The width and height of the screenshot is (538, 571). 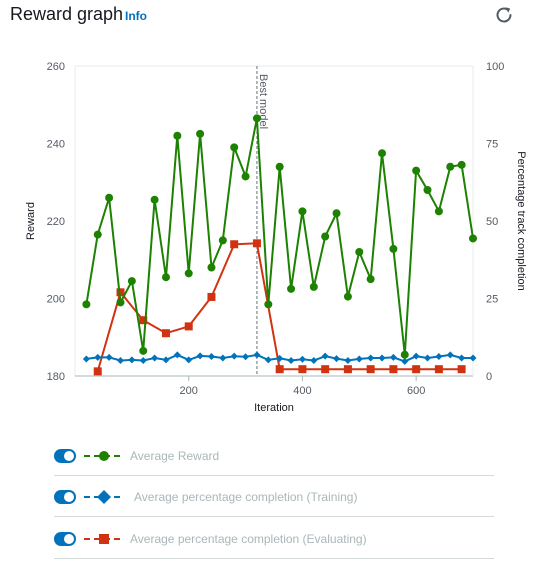 What do you see at coordinates (104, 539) in the screenshot?
I see `legend-swatch-evaluating` at bounding box center [104, 539].